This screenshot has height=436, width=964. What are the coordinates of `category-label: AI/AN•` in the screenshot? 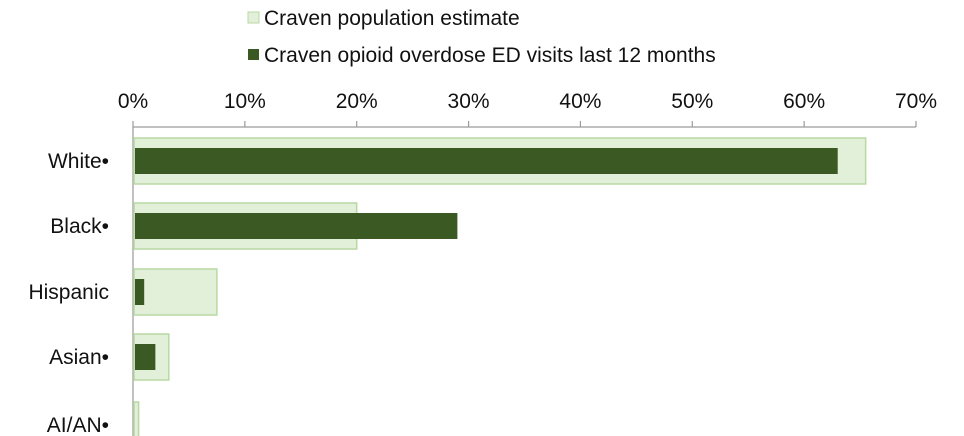 It's located at (78, 425).